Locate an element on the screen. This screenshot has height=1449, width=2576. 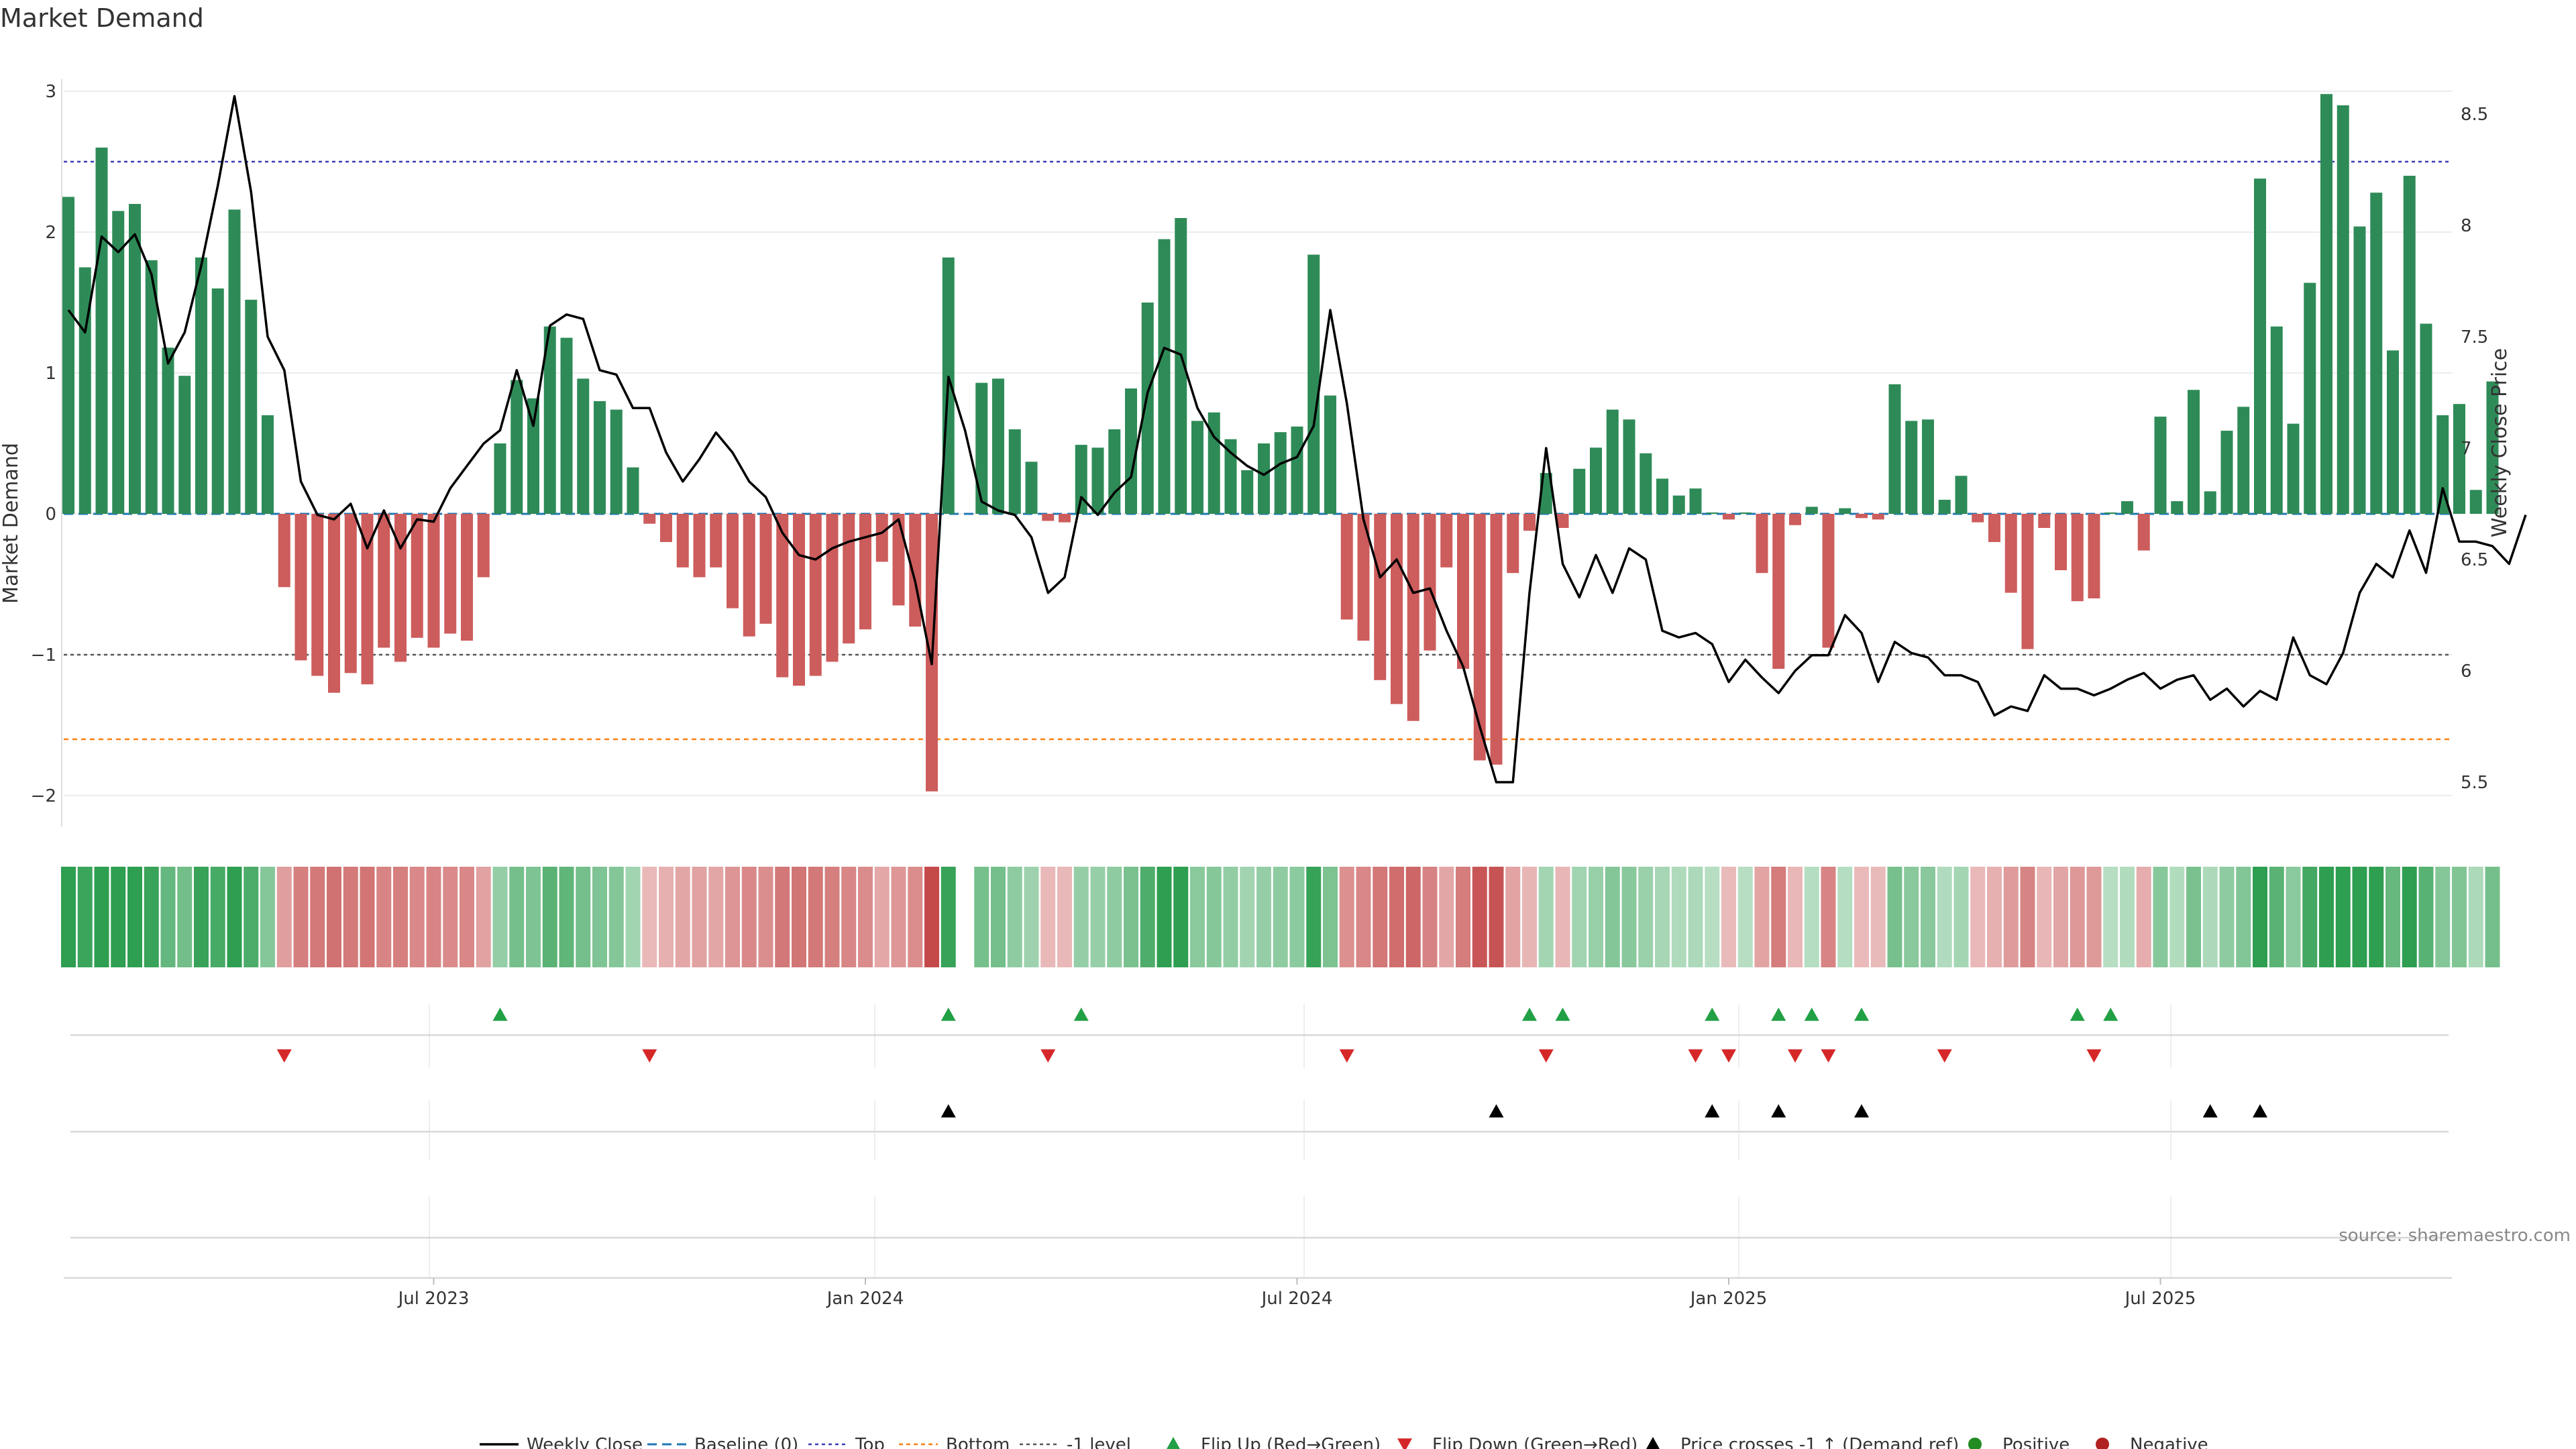
y-tick-label: 1 is located at coordinates (50, 374).